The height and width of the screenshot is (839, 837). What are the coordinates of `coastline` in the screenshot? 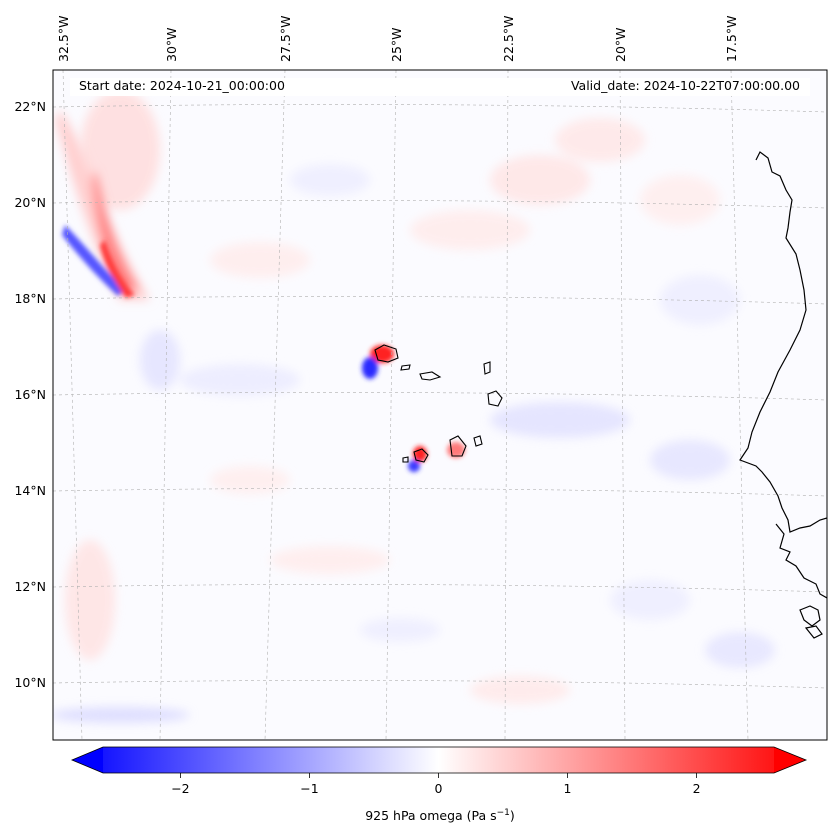 It's located at (783, 395).